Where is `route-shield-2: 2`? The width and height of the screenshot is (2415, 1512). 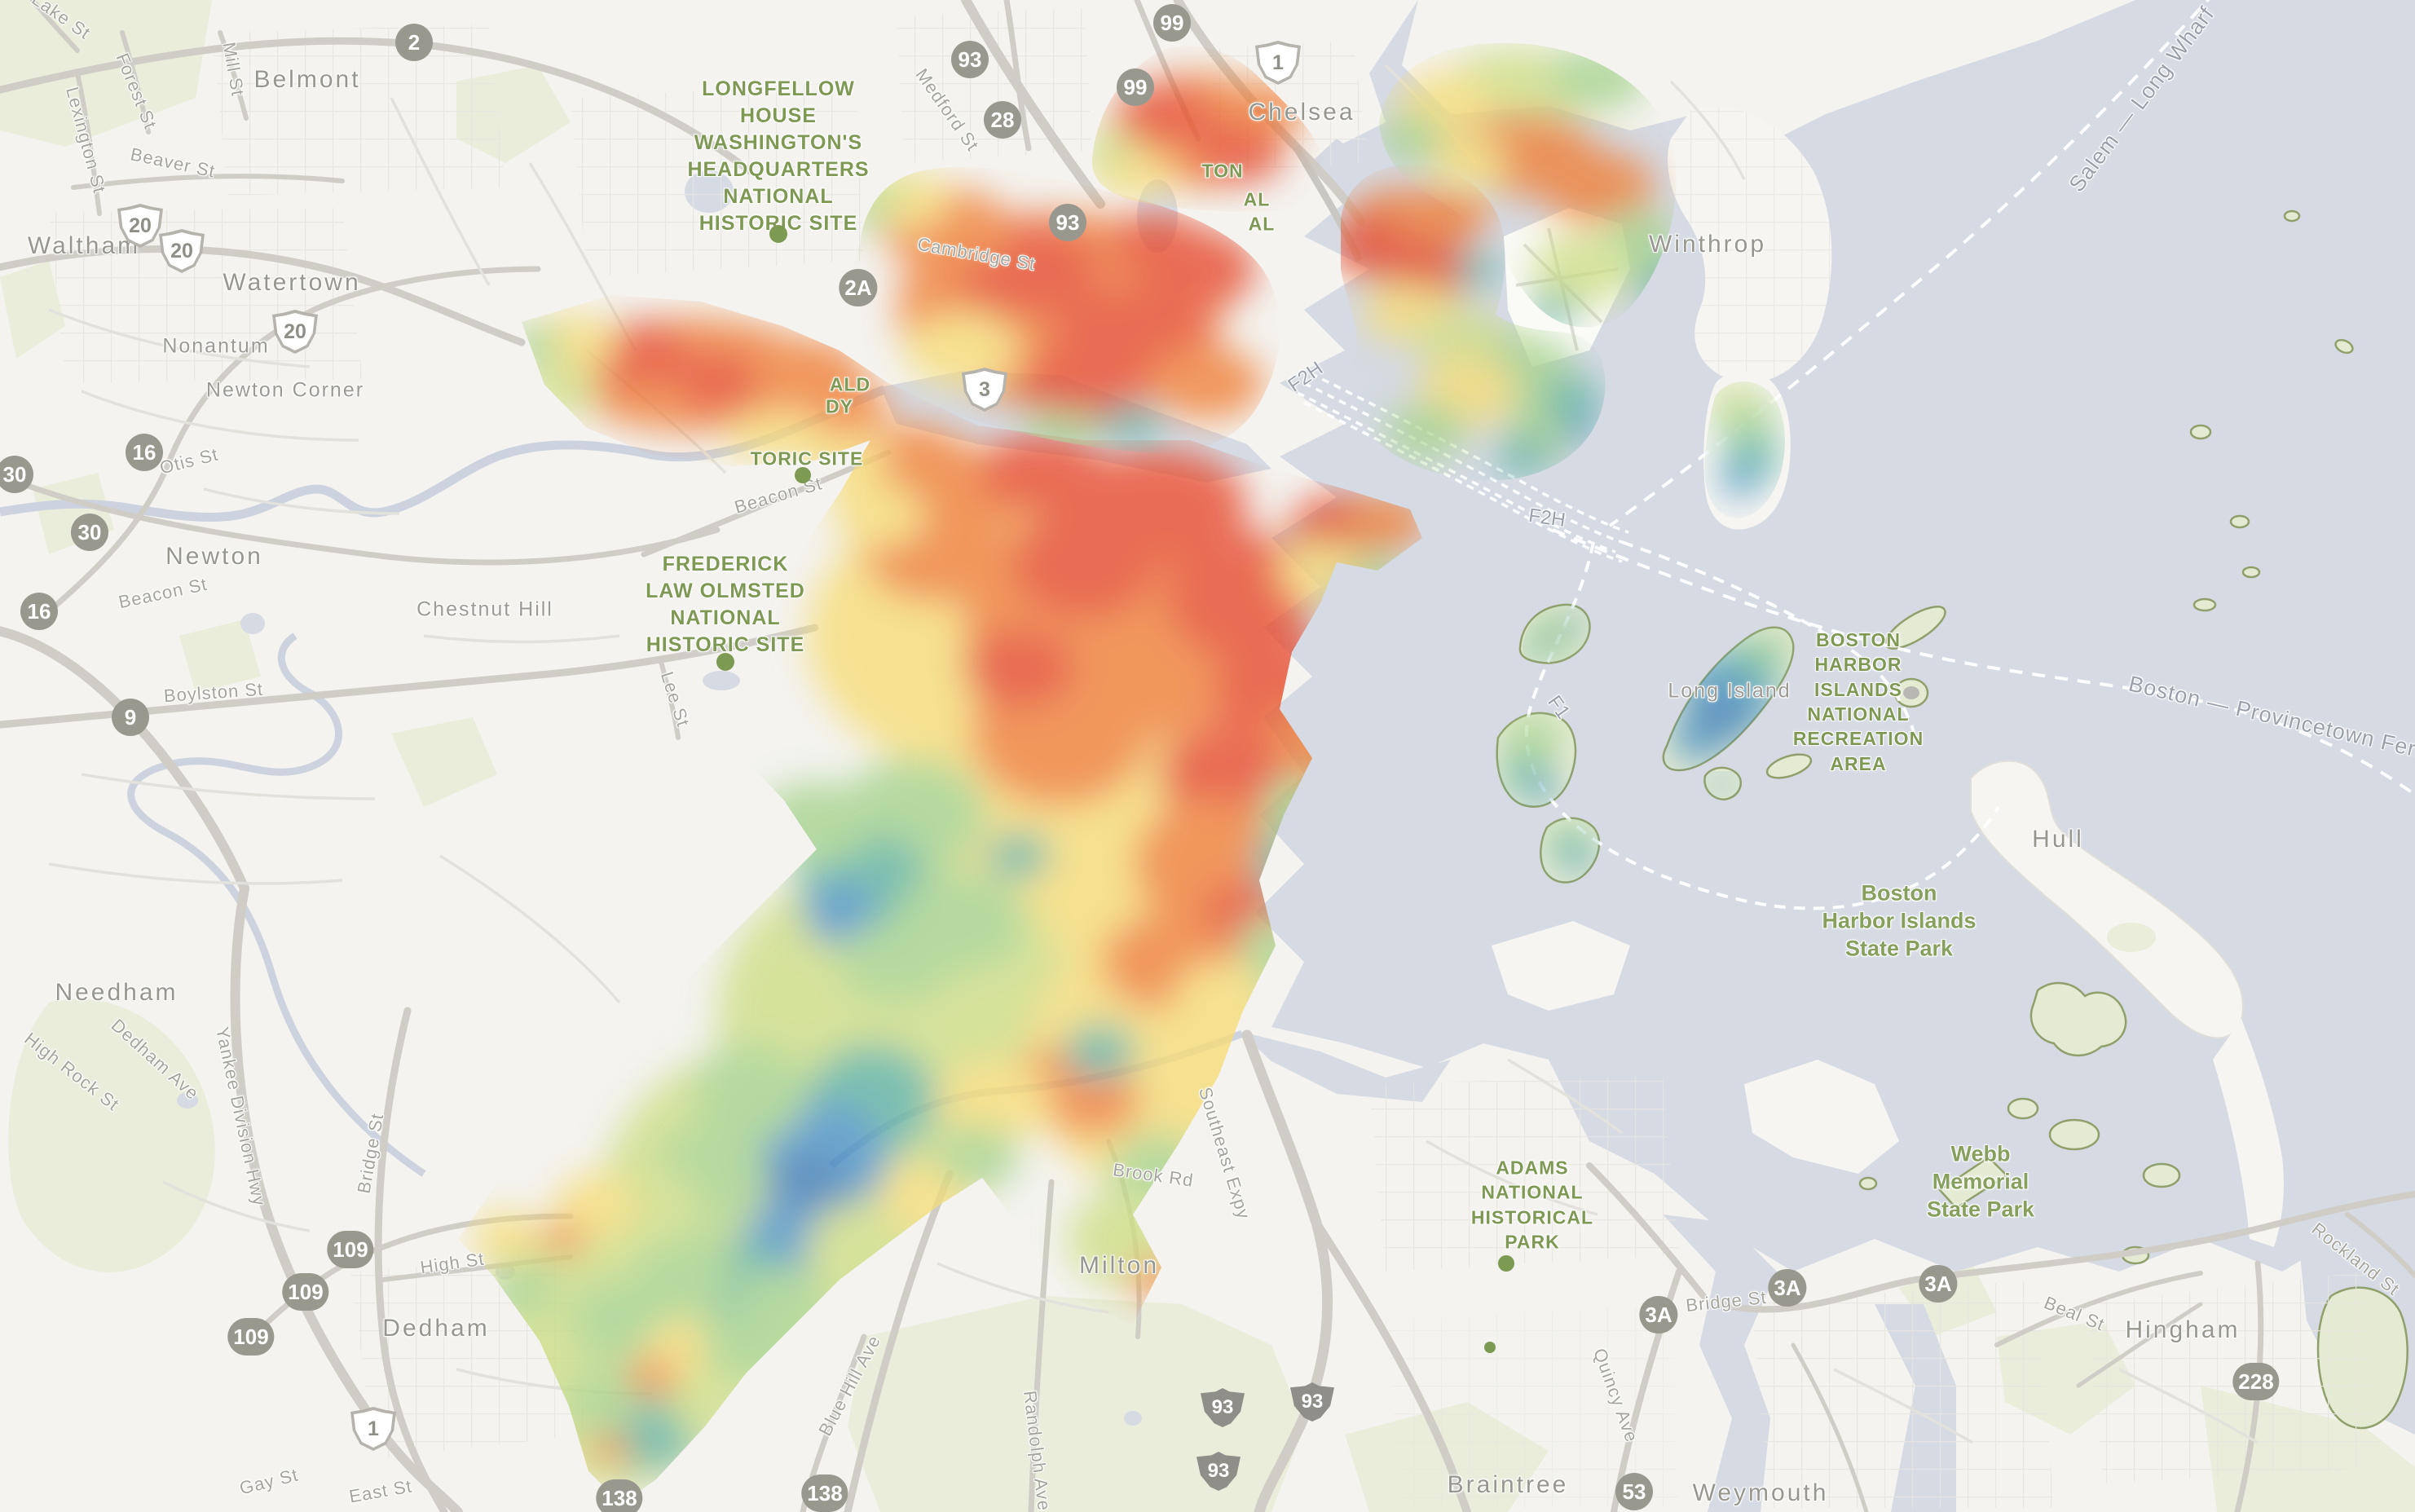 route-shield-2: 2 is located at coordinates (414, 42).